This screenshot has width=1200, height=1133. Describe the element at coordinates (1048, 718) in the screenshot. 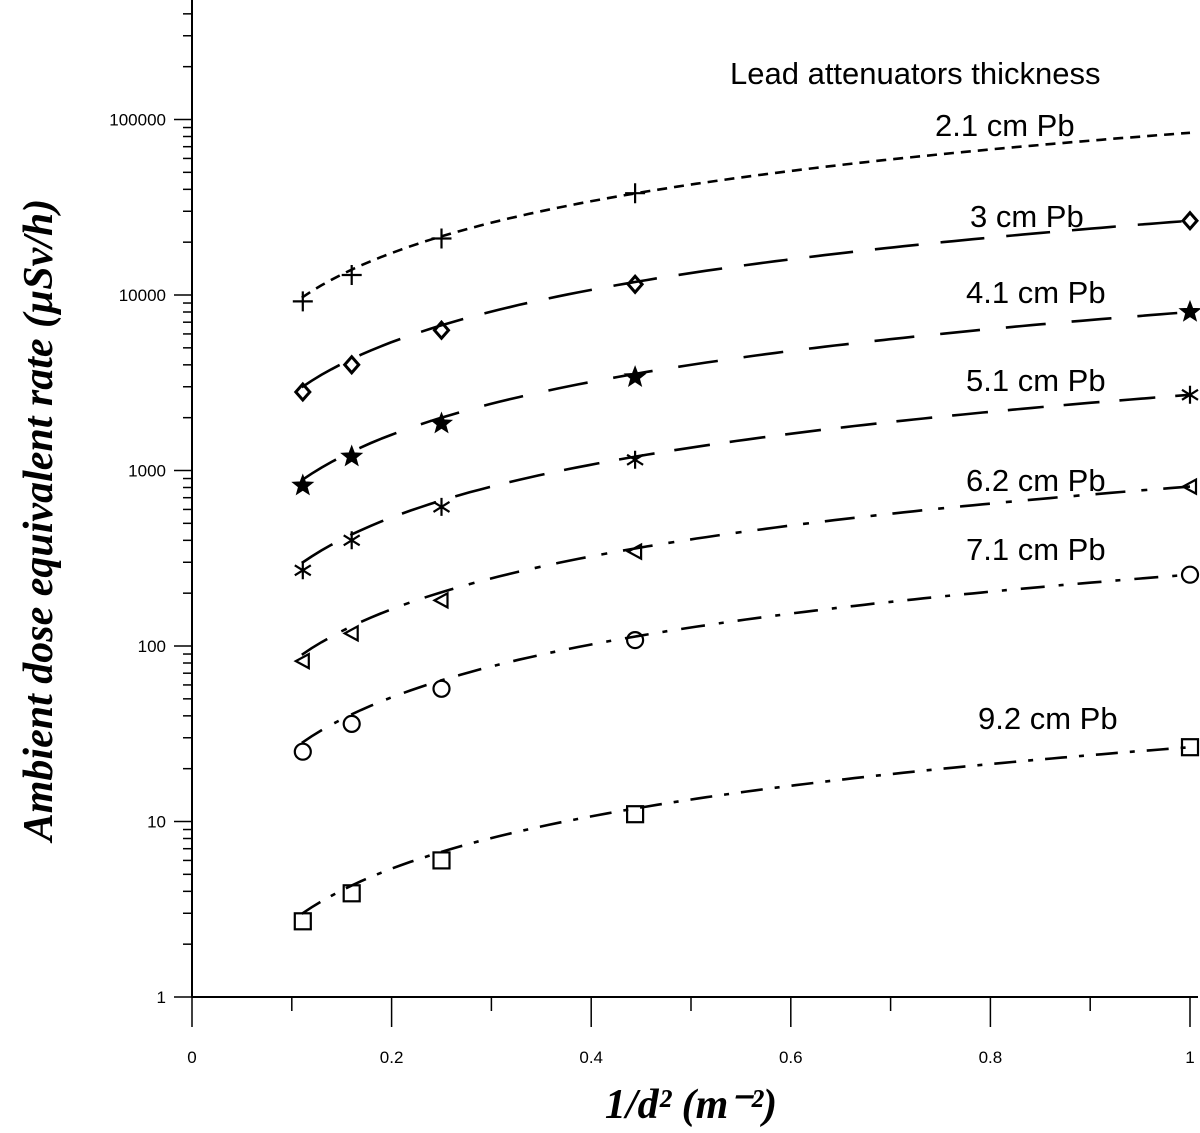

I see `series-label: 9.2 cm Pb` at that location.